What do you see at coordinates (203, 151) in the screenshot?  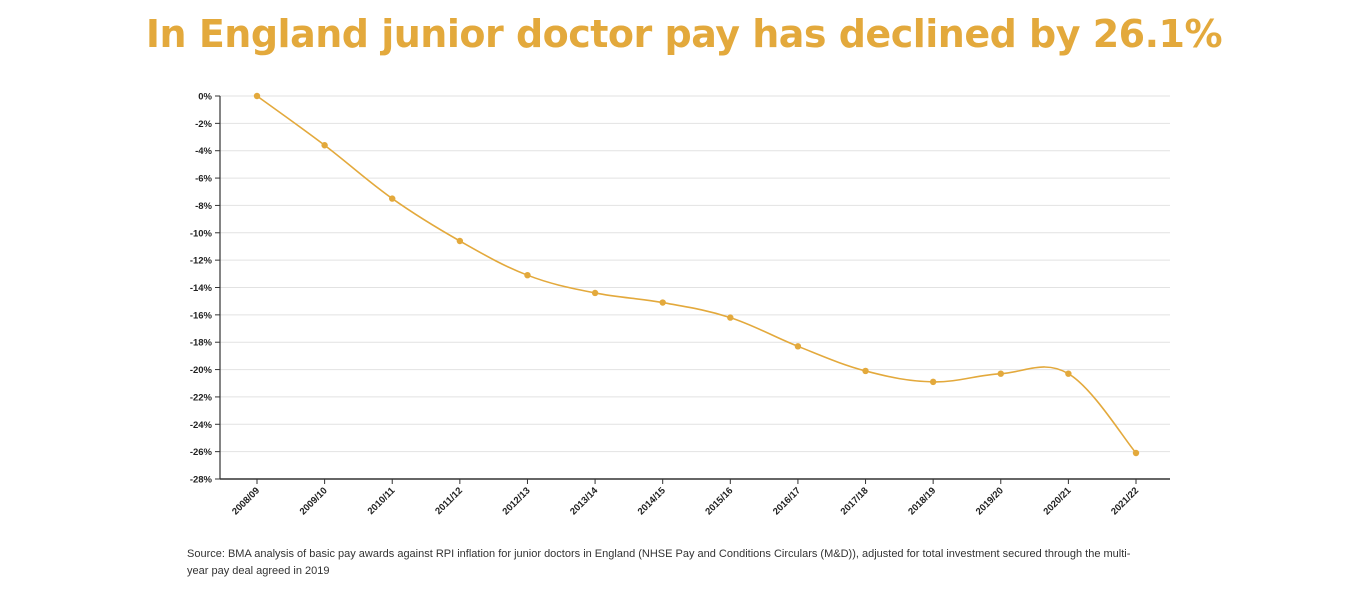 I see `y-tick-label: -4%` at bounding box center [203, 151].